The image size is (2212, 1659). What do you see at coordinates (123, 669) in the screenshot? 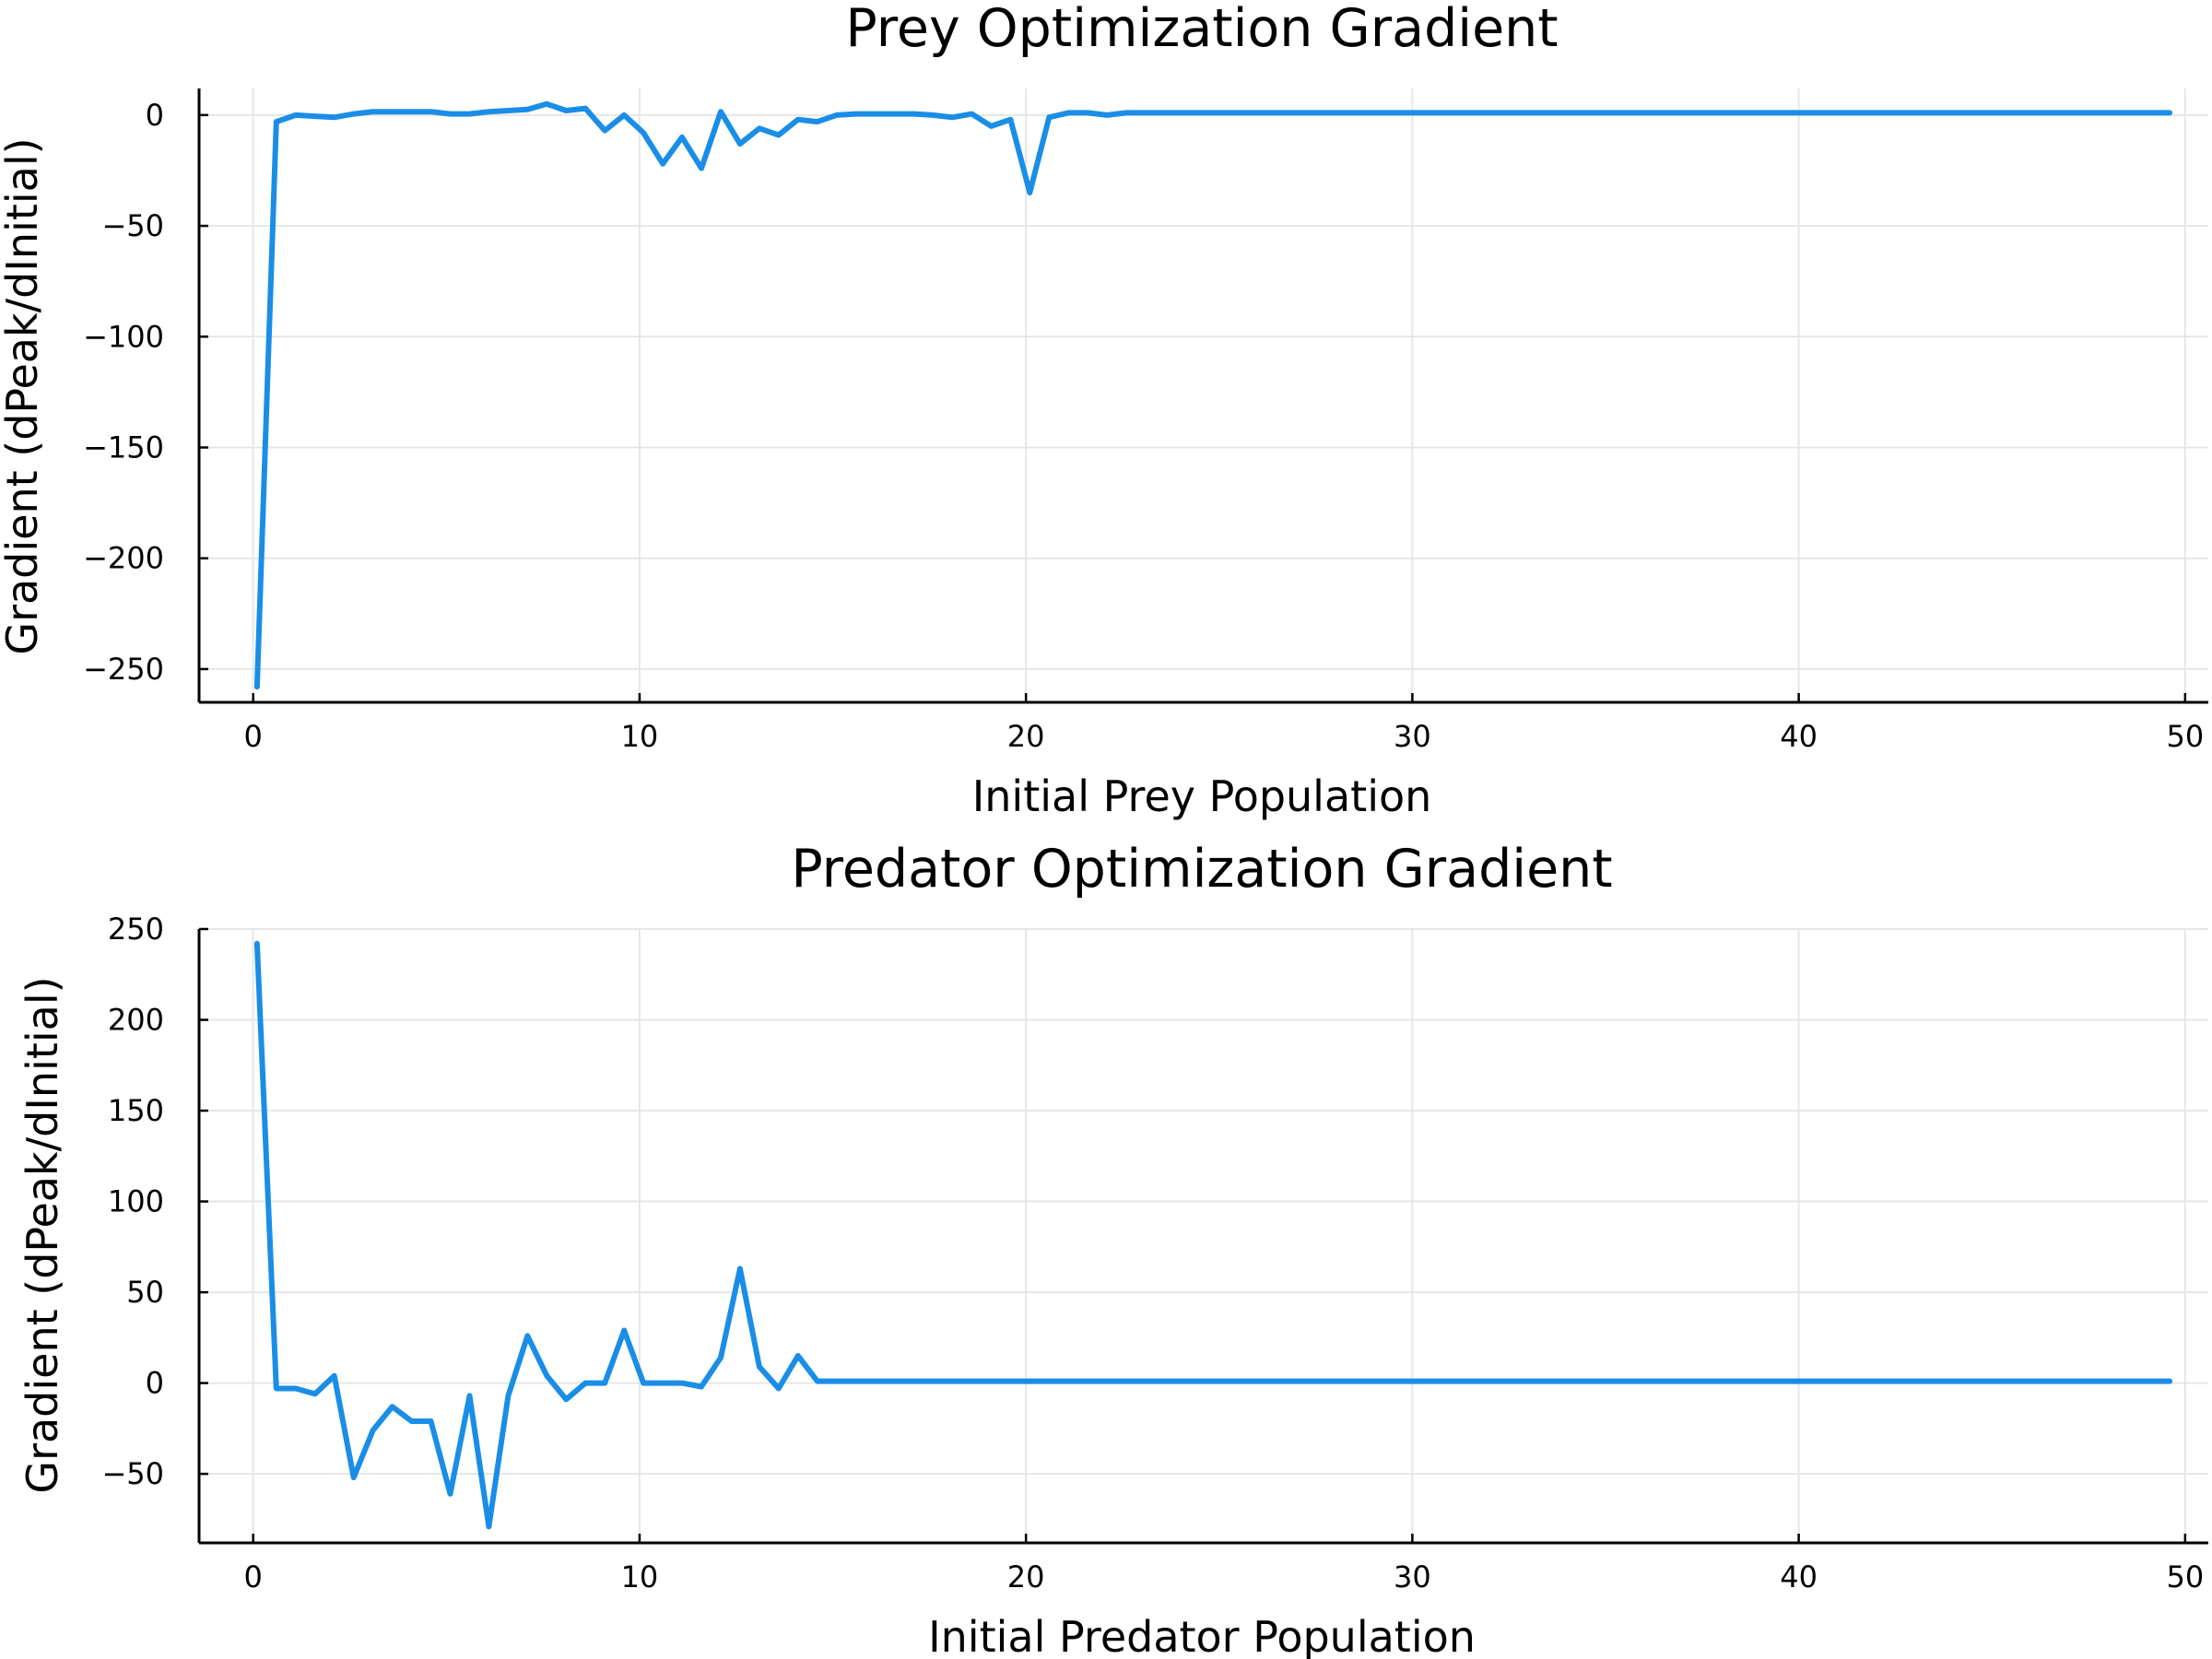
I see `y-tick-label: −250` at bounding box center [123, 669].